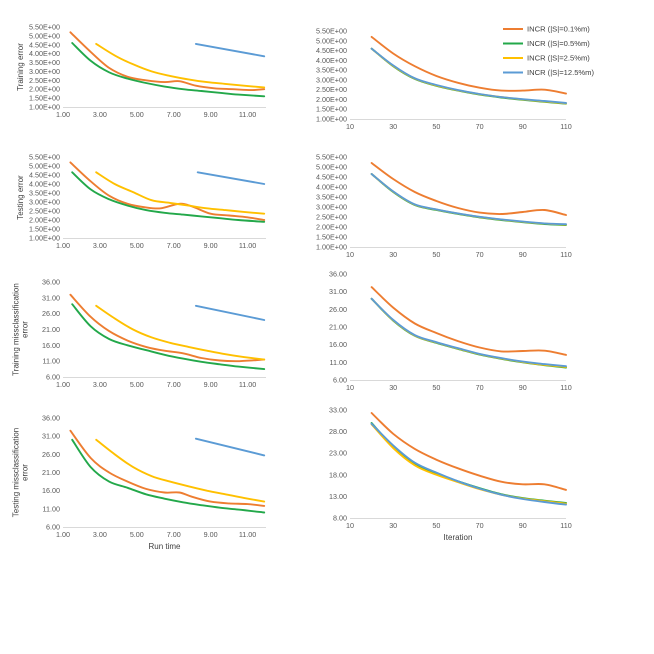  What do you see at coordinates (20, 67) in the screenshot?
I see `y-axis-label: Training error` at bounding box center [20, 67].